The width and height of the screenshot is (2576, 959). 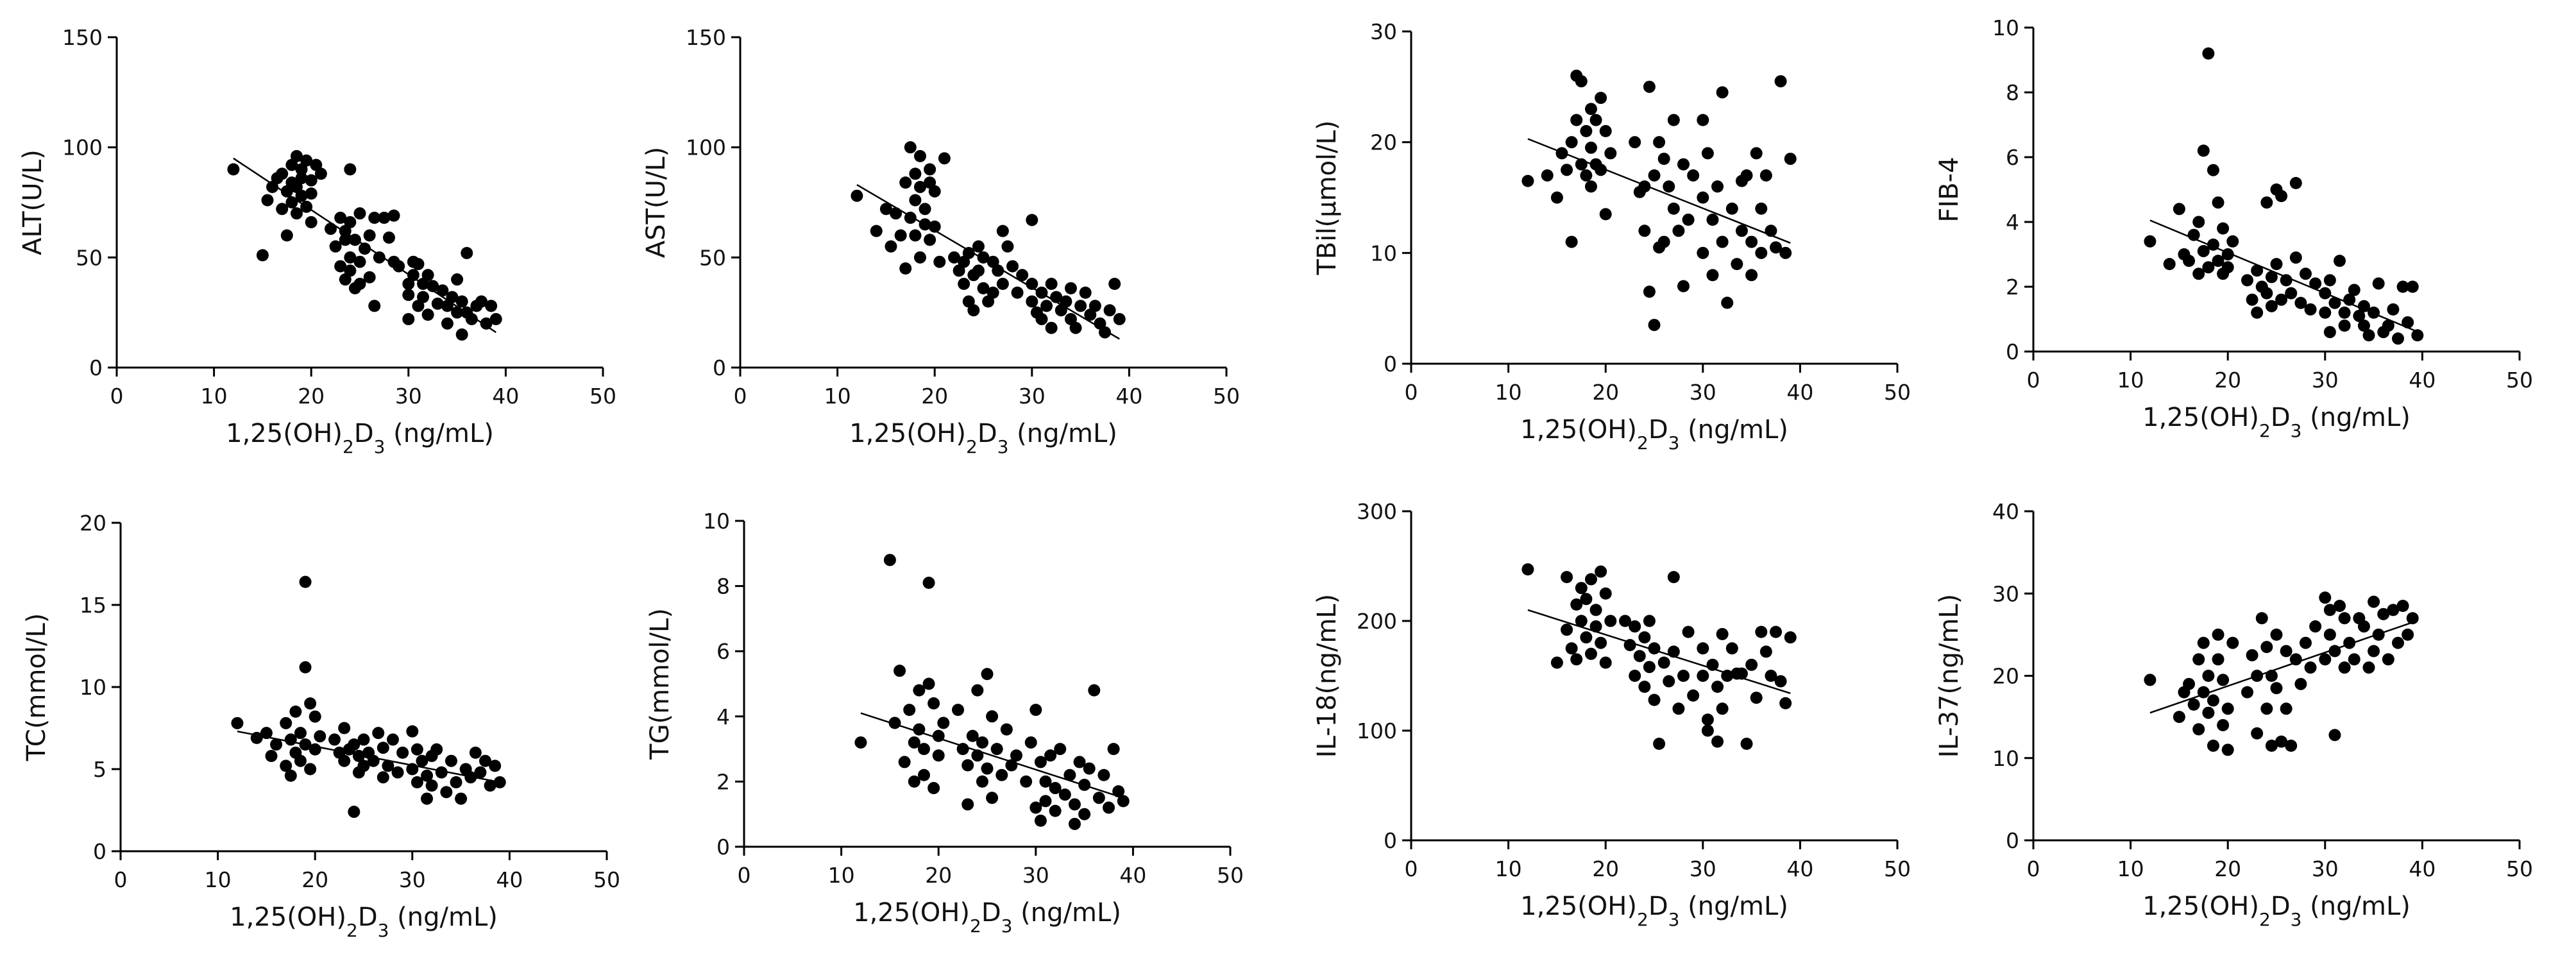 What do you see at coordinates (1132, 875) in the screenshot?
I see `x-tick-label: 40` at bounding box center [1132, 875].